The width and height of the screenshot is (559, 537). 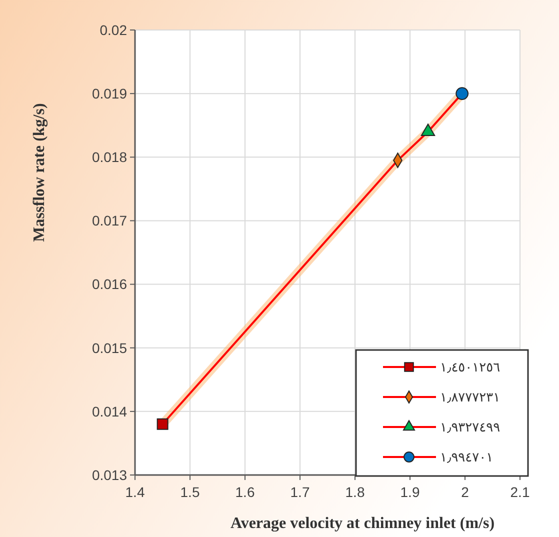 What do you see at coordinates (110, 93) in the screenshot?
I see `y-tick-label: 0.019` at bounding box center [110, 93].